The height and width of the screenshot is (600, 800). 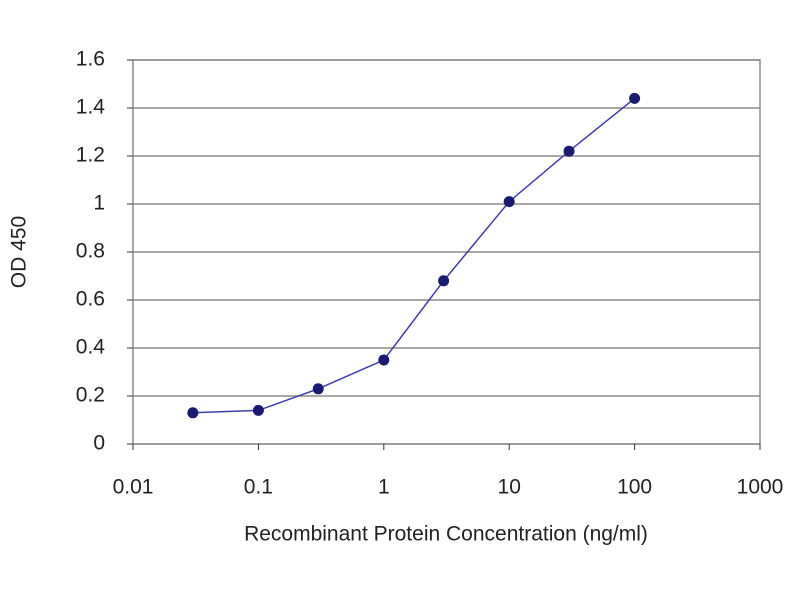 I want to click on y-tick-label: 1.4, so click(x=91, y=107).